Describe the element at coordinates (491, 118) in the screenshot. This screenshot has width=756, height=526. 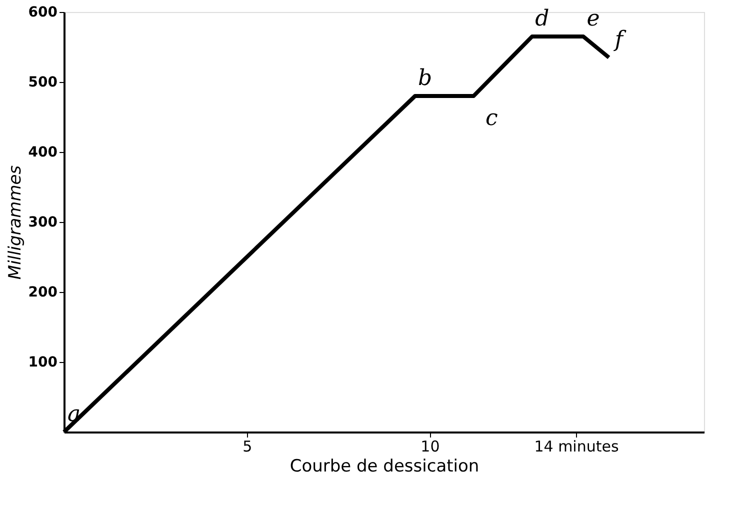
I see `annotation: c` at that location.